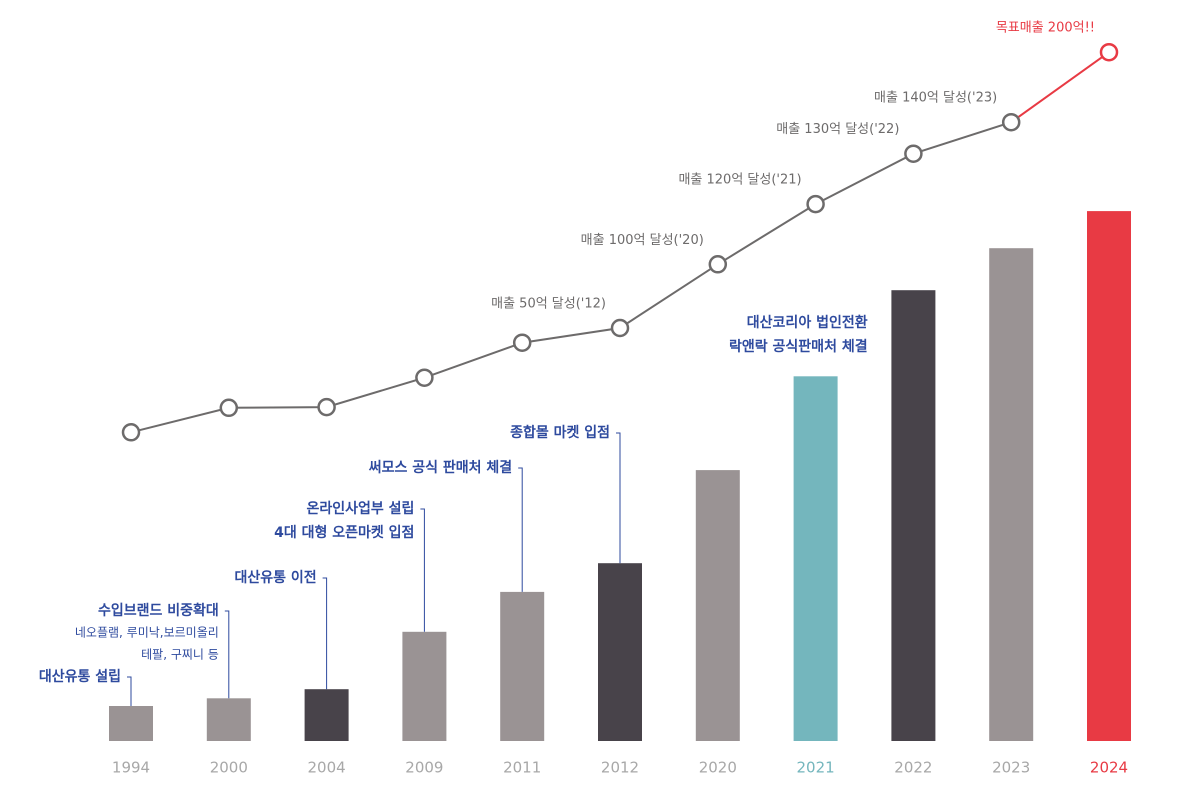 This screenshot has width=1200, height=800. Describe the element at coordinates (229, 768) in the screenshot. I see `x-tick-label: 2000` at that location.